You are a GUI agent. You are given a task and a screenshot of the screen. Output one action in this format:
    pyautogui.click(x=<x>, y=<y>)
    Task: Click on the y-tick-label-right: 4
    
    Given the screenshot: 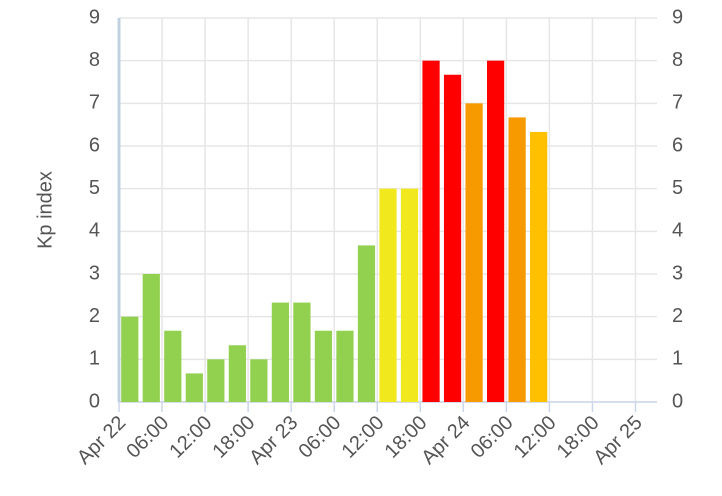 What is the action you would take?
    pyautogui.click(x=677, y=231)
    